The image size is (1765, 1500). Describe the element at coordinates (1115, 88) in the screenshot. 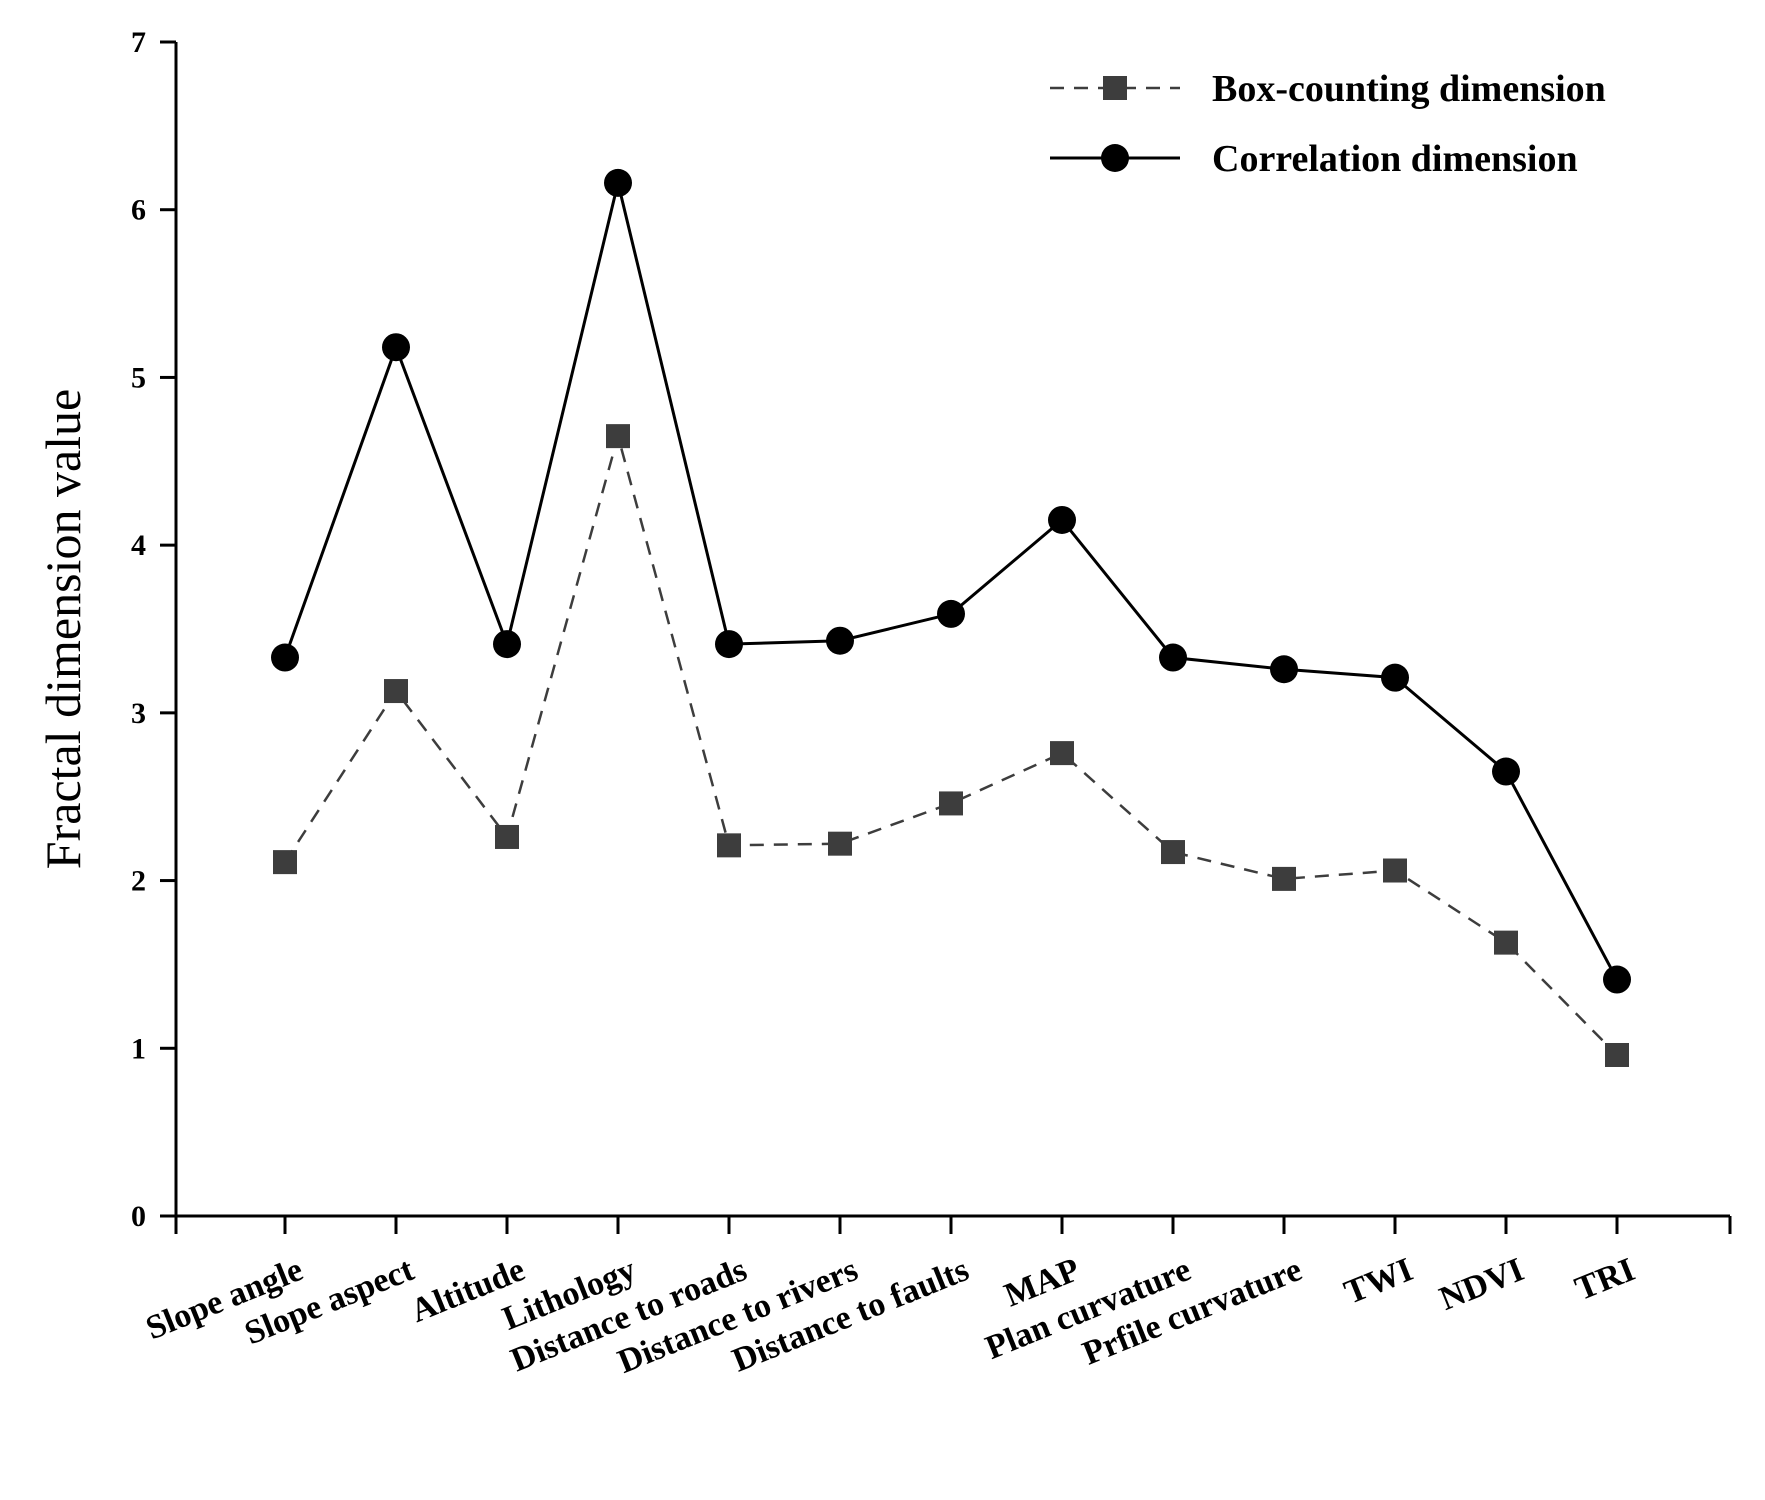

I see `legend-marker-square` at that location.